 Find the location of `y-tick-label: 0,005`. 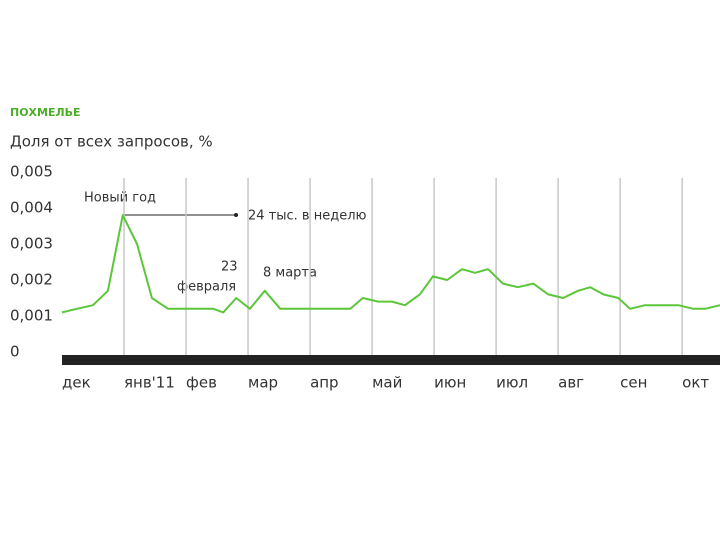

y-tick-label: 0,005 is located at coordinates (31, 172).